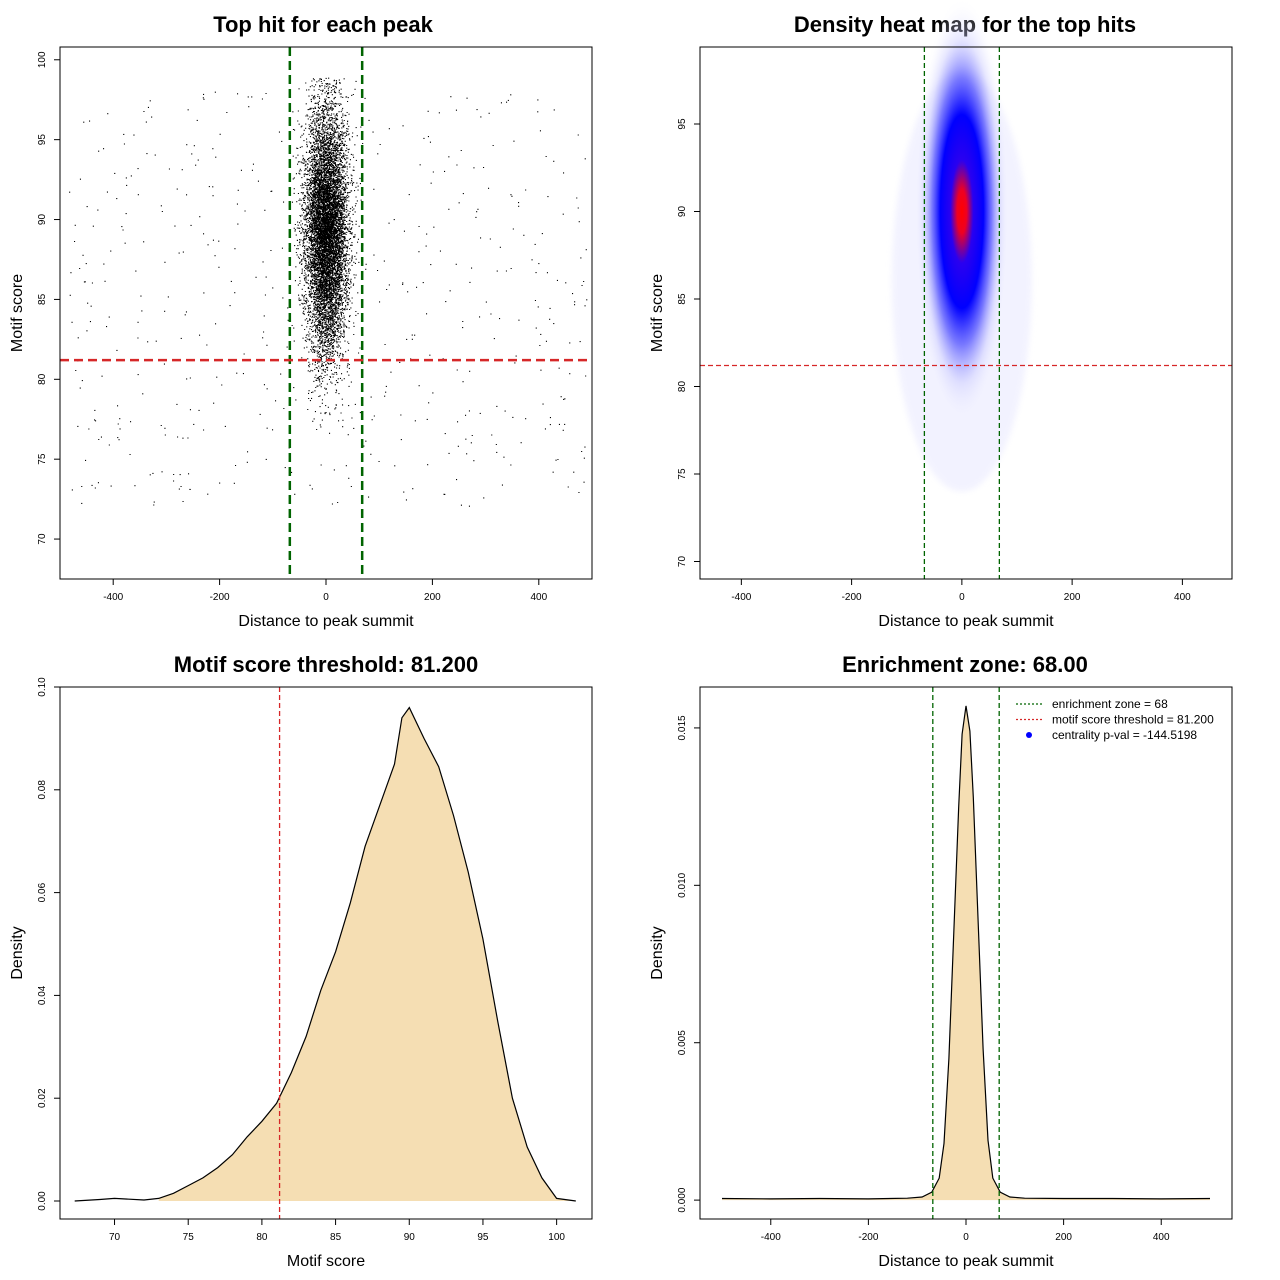  What do you see at coordinates (336, 1237) in the screenshot?
I see `x-tick-label: 85` at bounding box center [336, 1237].